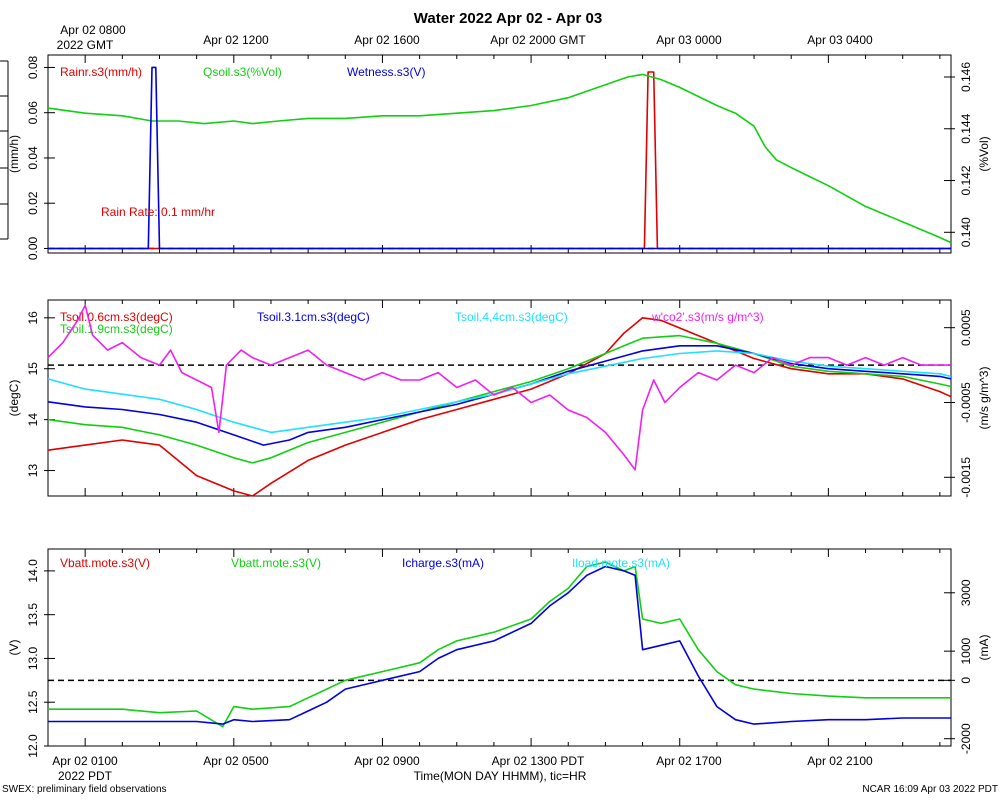  What do you see at coordinates (966, 680) in the screenshot?
I see `y-tick-label-right: 0` at bounding box center [966, 680].